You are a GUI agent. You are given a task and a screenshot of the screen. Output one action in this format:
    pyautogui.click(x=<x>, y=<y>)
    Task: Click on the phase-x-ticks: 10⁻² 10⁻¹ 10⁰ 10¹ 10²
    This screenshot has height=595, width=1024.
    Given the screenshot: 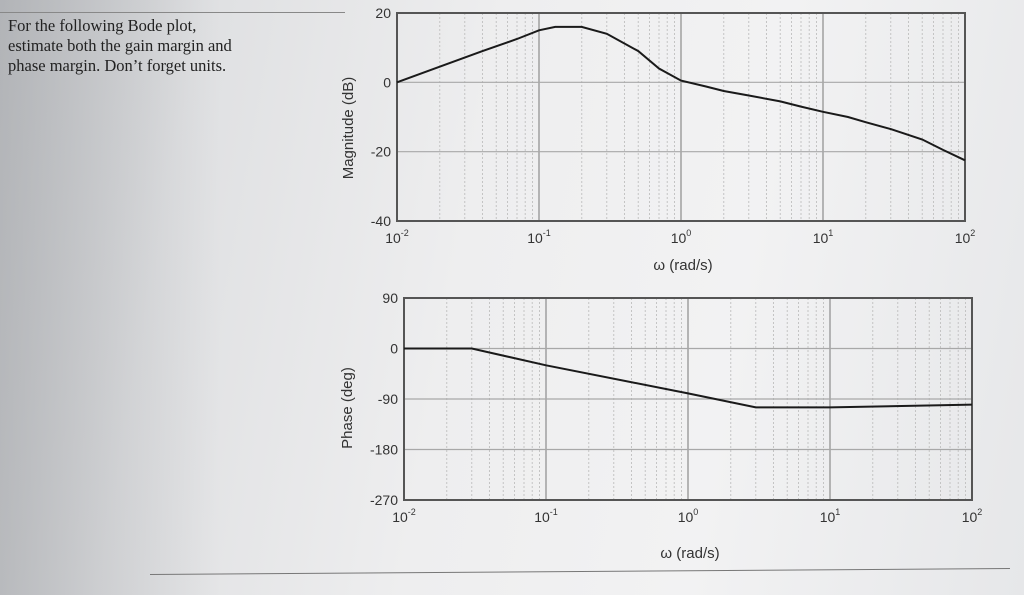 What is the action you would take?
    pyautogui.click(x=687, y=516)
    